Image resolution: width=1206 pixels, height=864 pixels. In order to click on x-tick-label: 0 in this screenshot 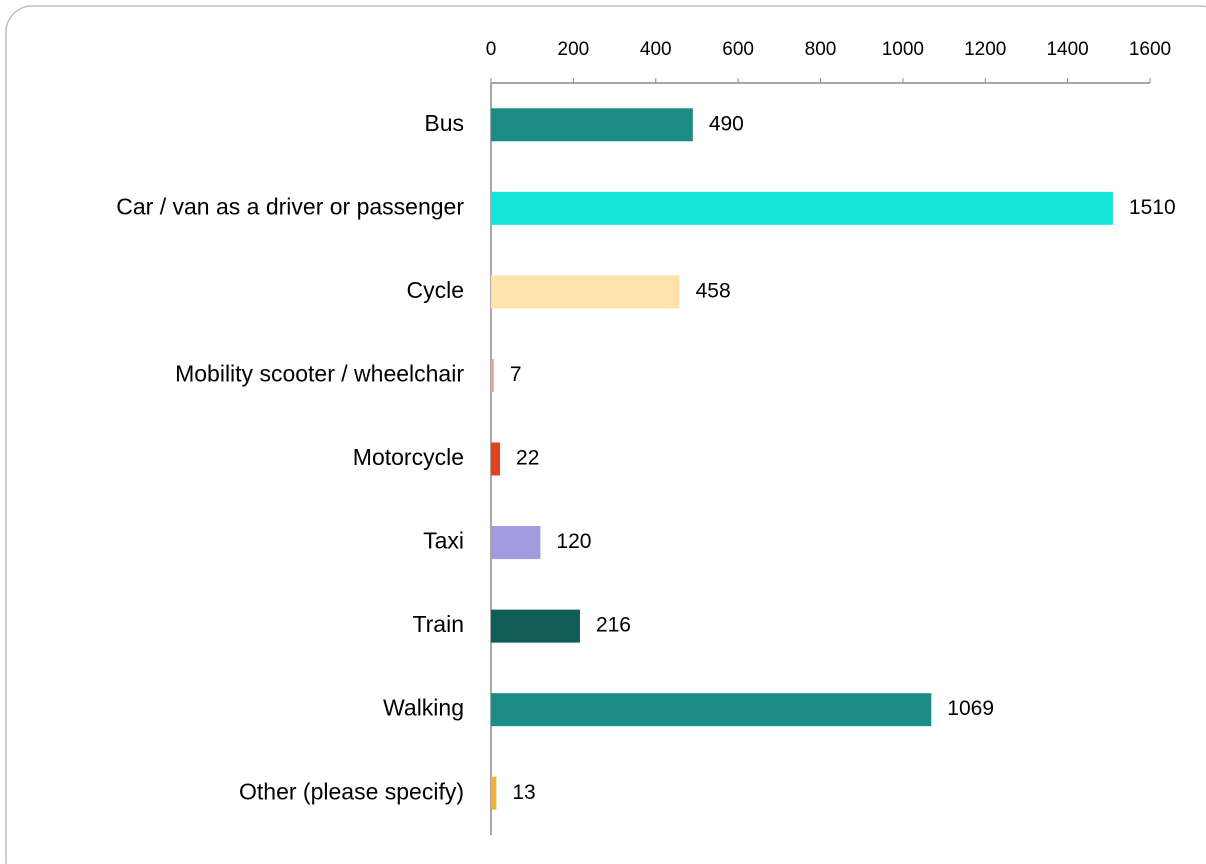, I will do `click(491, 49)`.